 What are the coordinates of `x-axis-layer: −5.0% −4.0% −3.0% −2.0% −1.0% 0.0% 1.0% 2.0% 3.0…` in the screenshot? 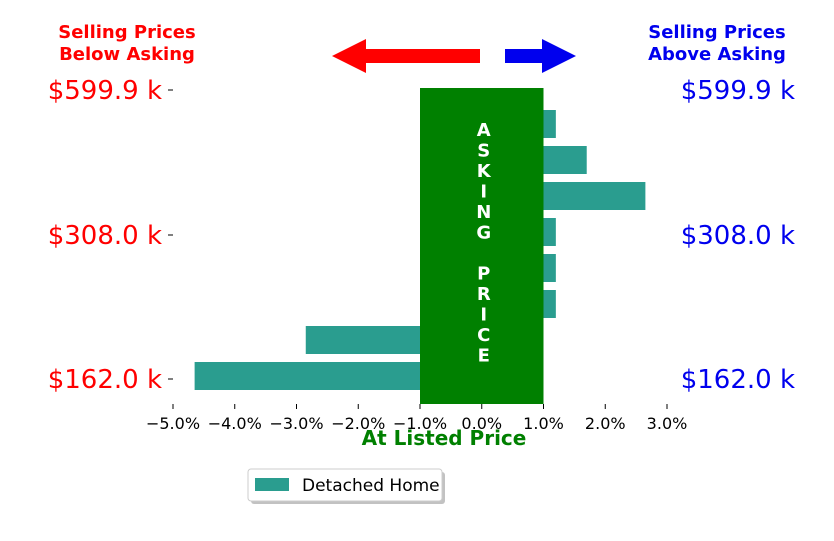 It's located at (416, 418).